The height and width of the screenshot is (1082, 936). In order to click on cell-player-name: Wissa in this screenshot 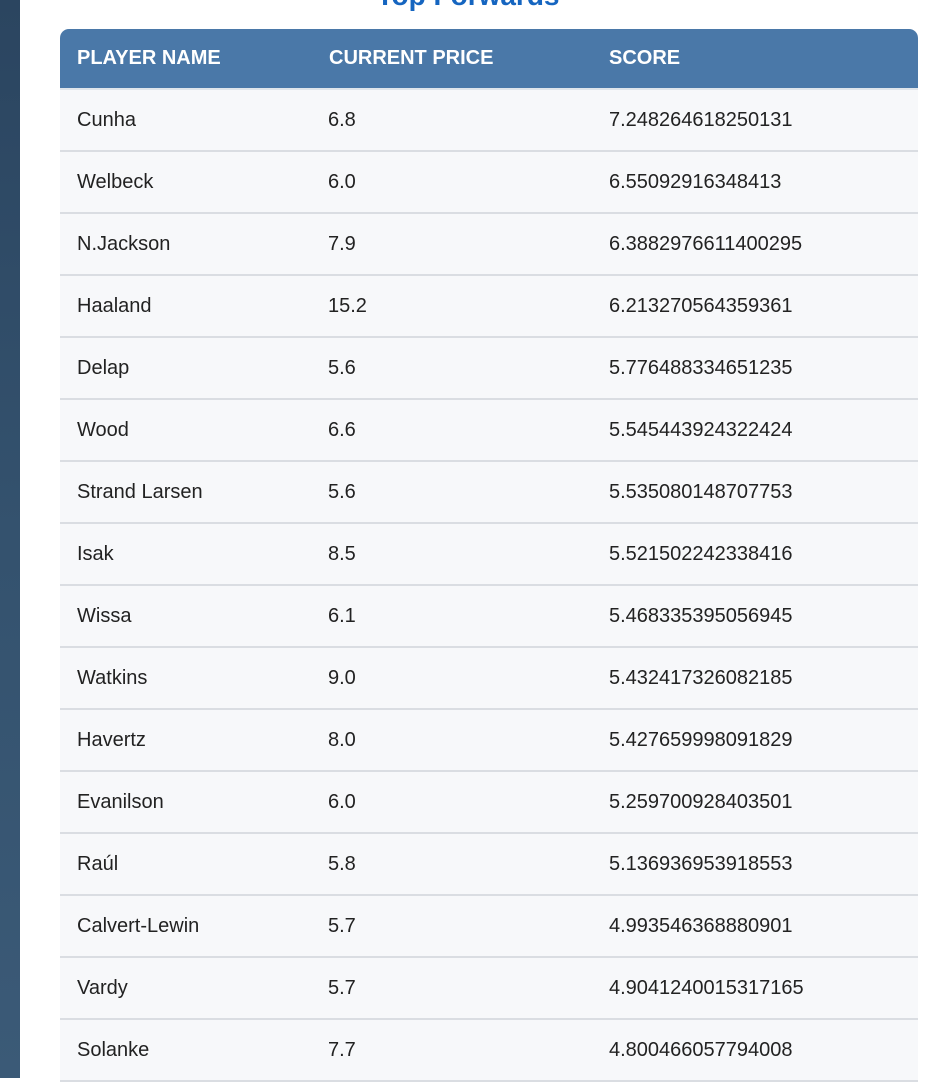, I will do `click(185, 616)`.